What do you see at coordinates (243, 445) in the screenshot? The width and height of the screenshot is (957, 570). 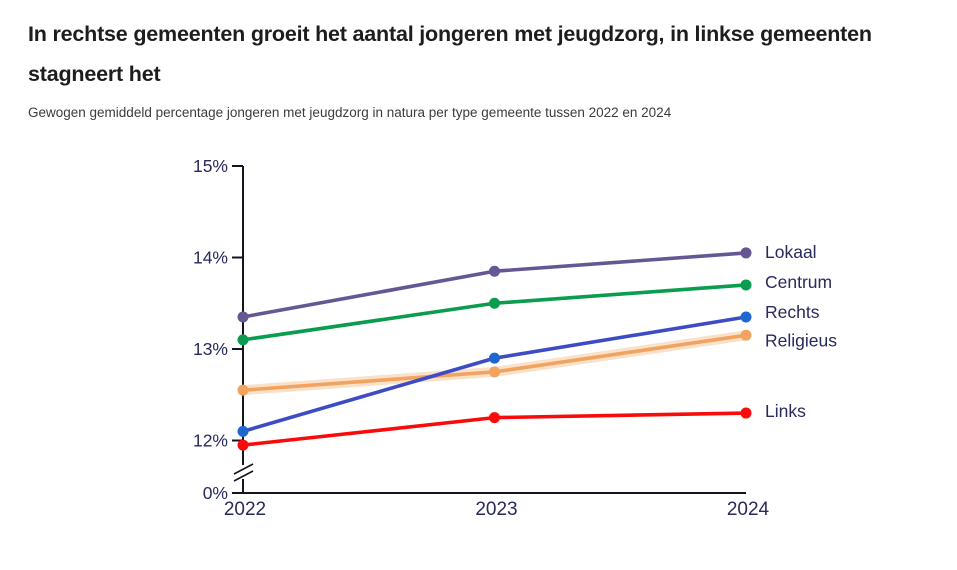 I see `data-point-links-2022` at bounding box center [243, 445].